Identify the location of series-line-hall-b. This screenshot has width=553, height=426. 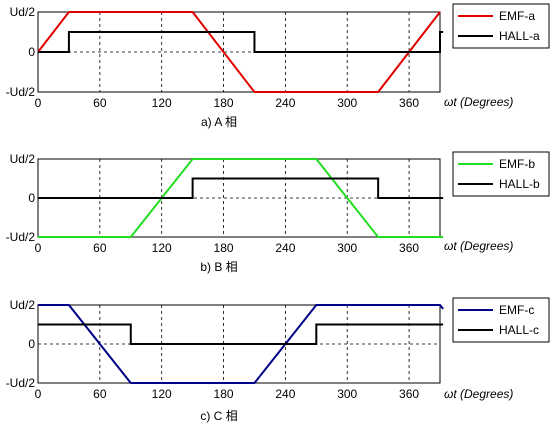
(241, 188).